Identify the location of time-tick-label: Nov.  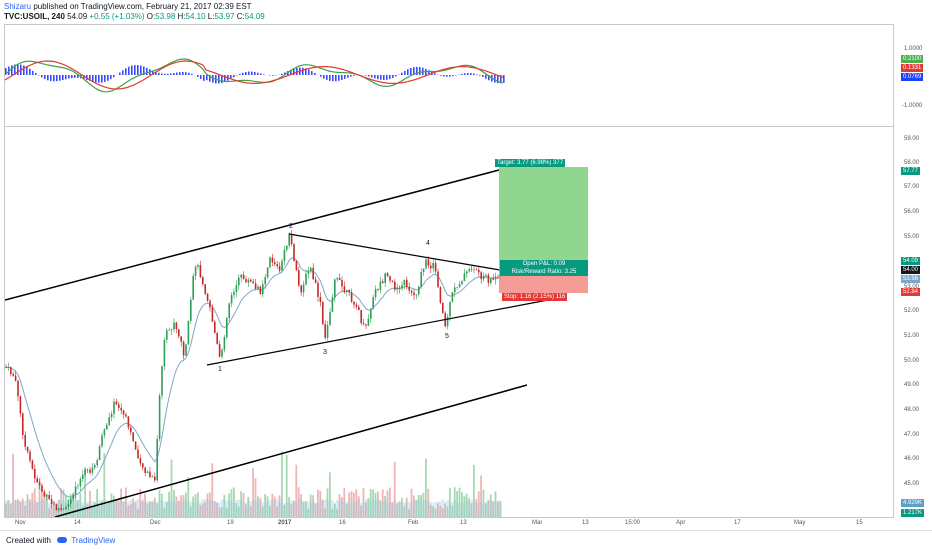
(20, 523).